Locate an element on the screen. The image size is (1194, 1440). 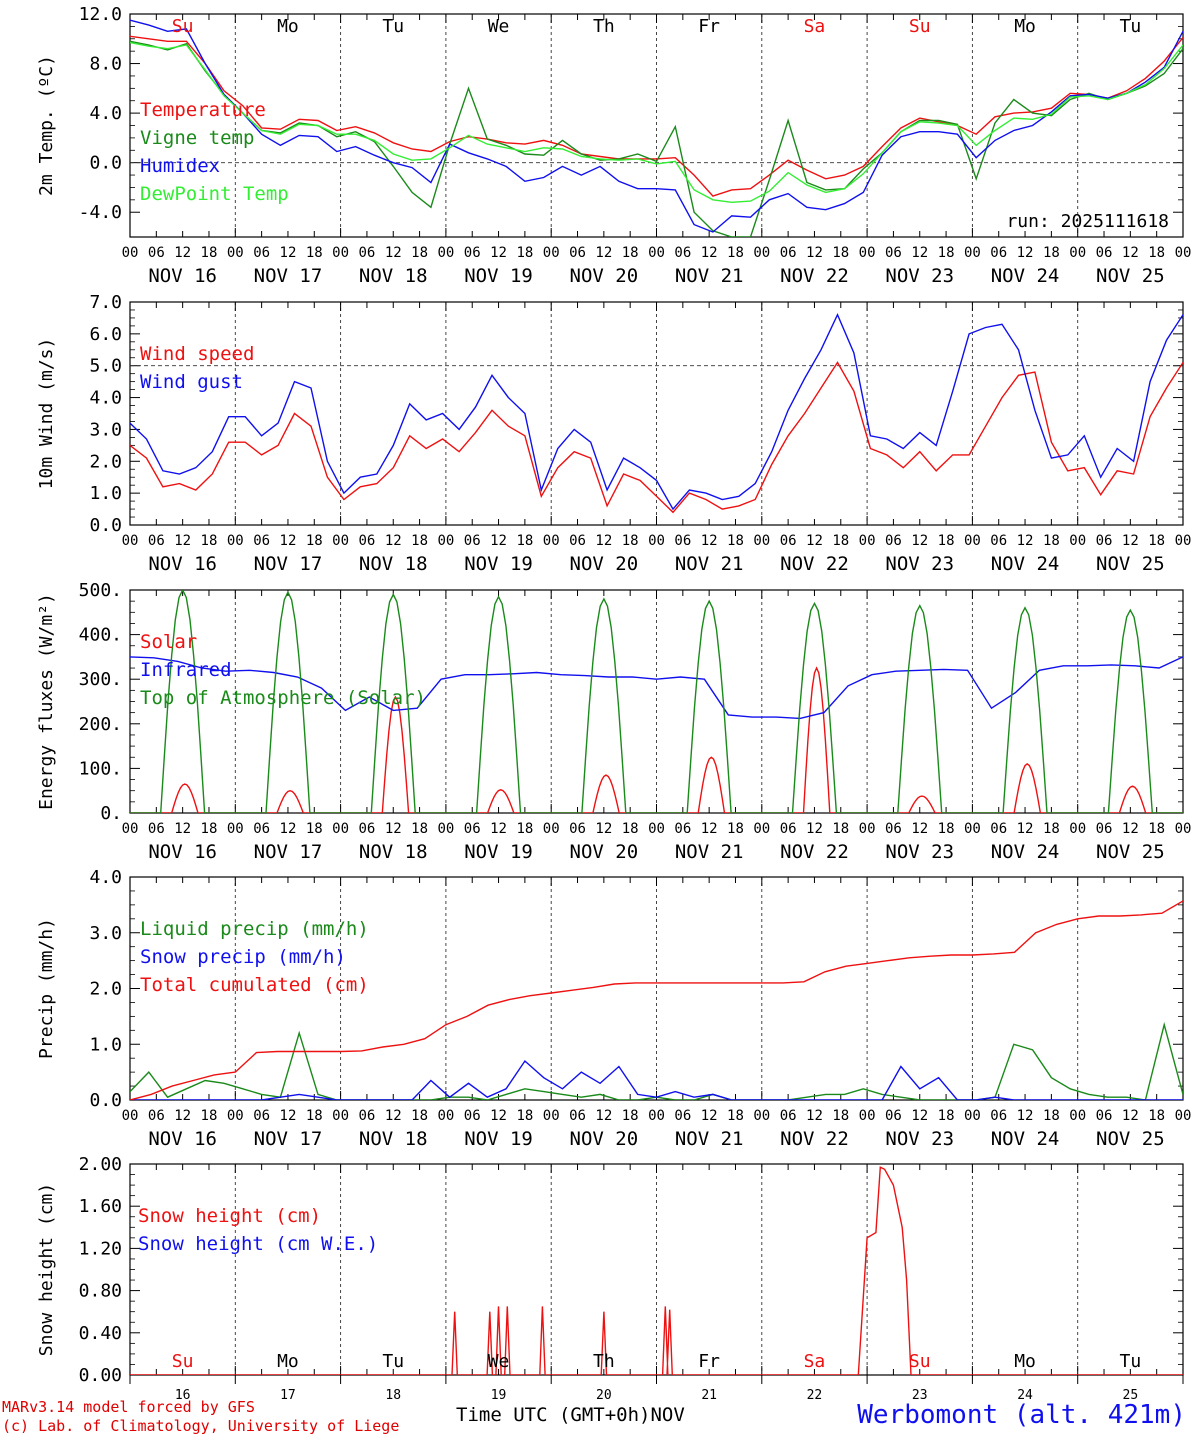
y-tick-label: 0.00 is located at coordinates (100, 1375).